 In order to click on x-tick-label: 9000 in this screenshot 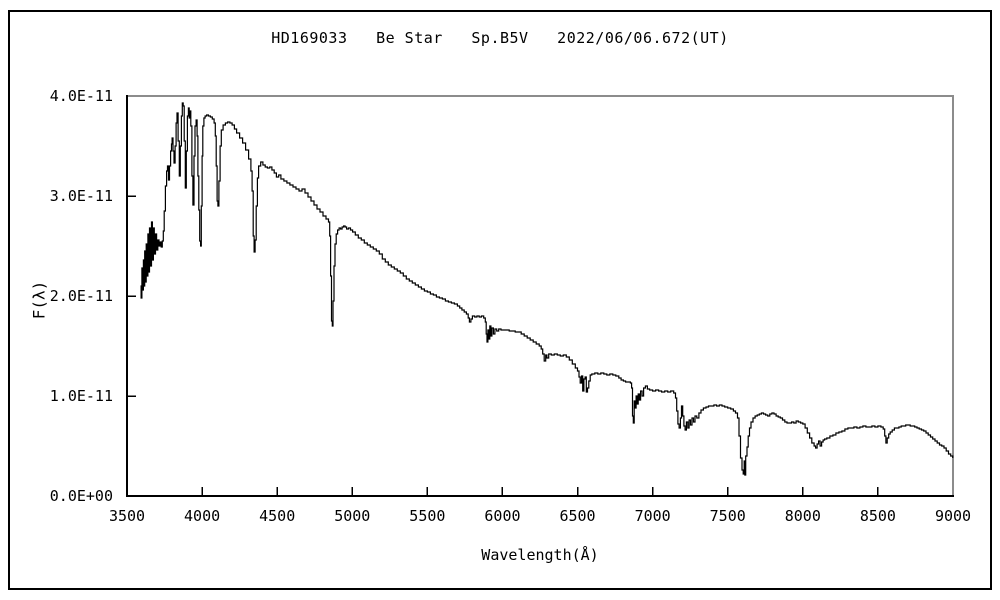, I will do `click(953, 516)`.